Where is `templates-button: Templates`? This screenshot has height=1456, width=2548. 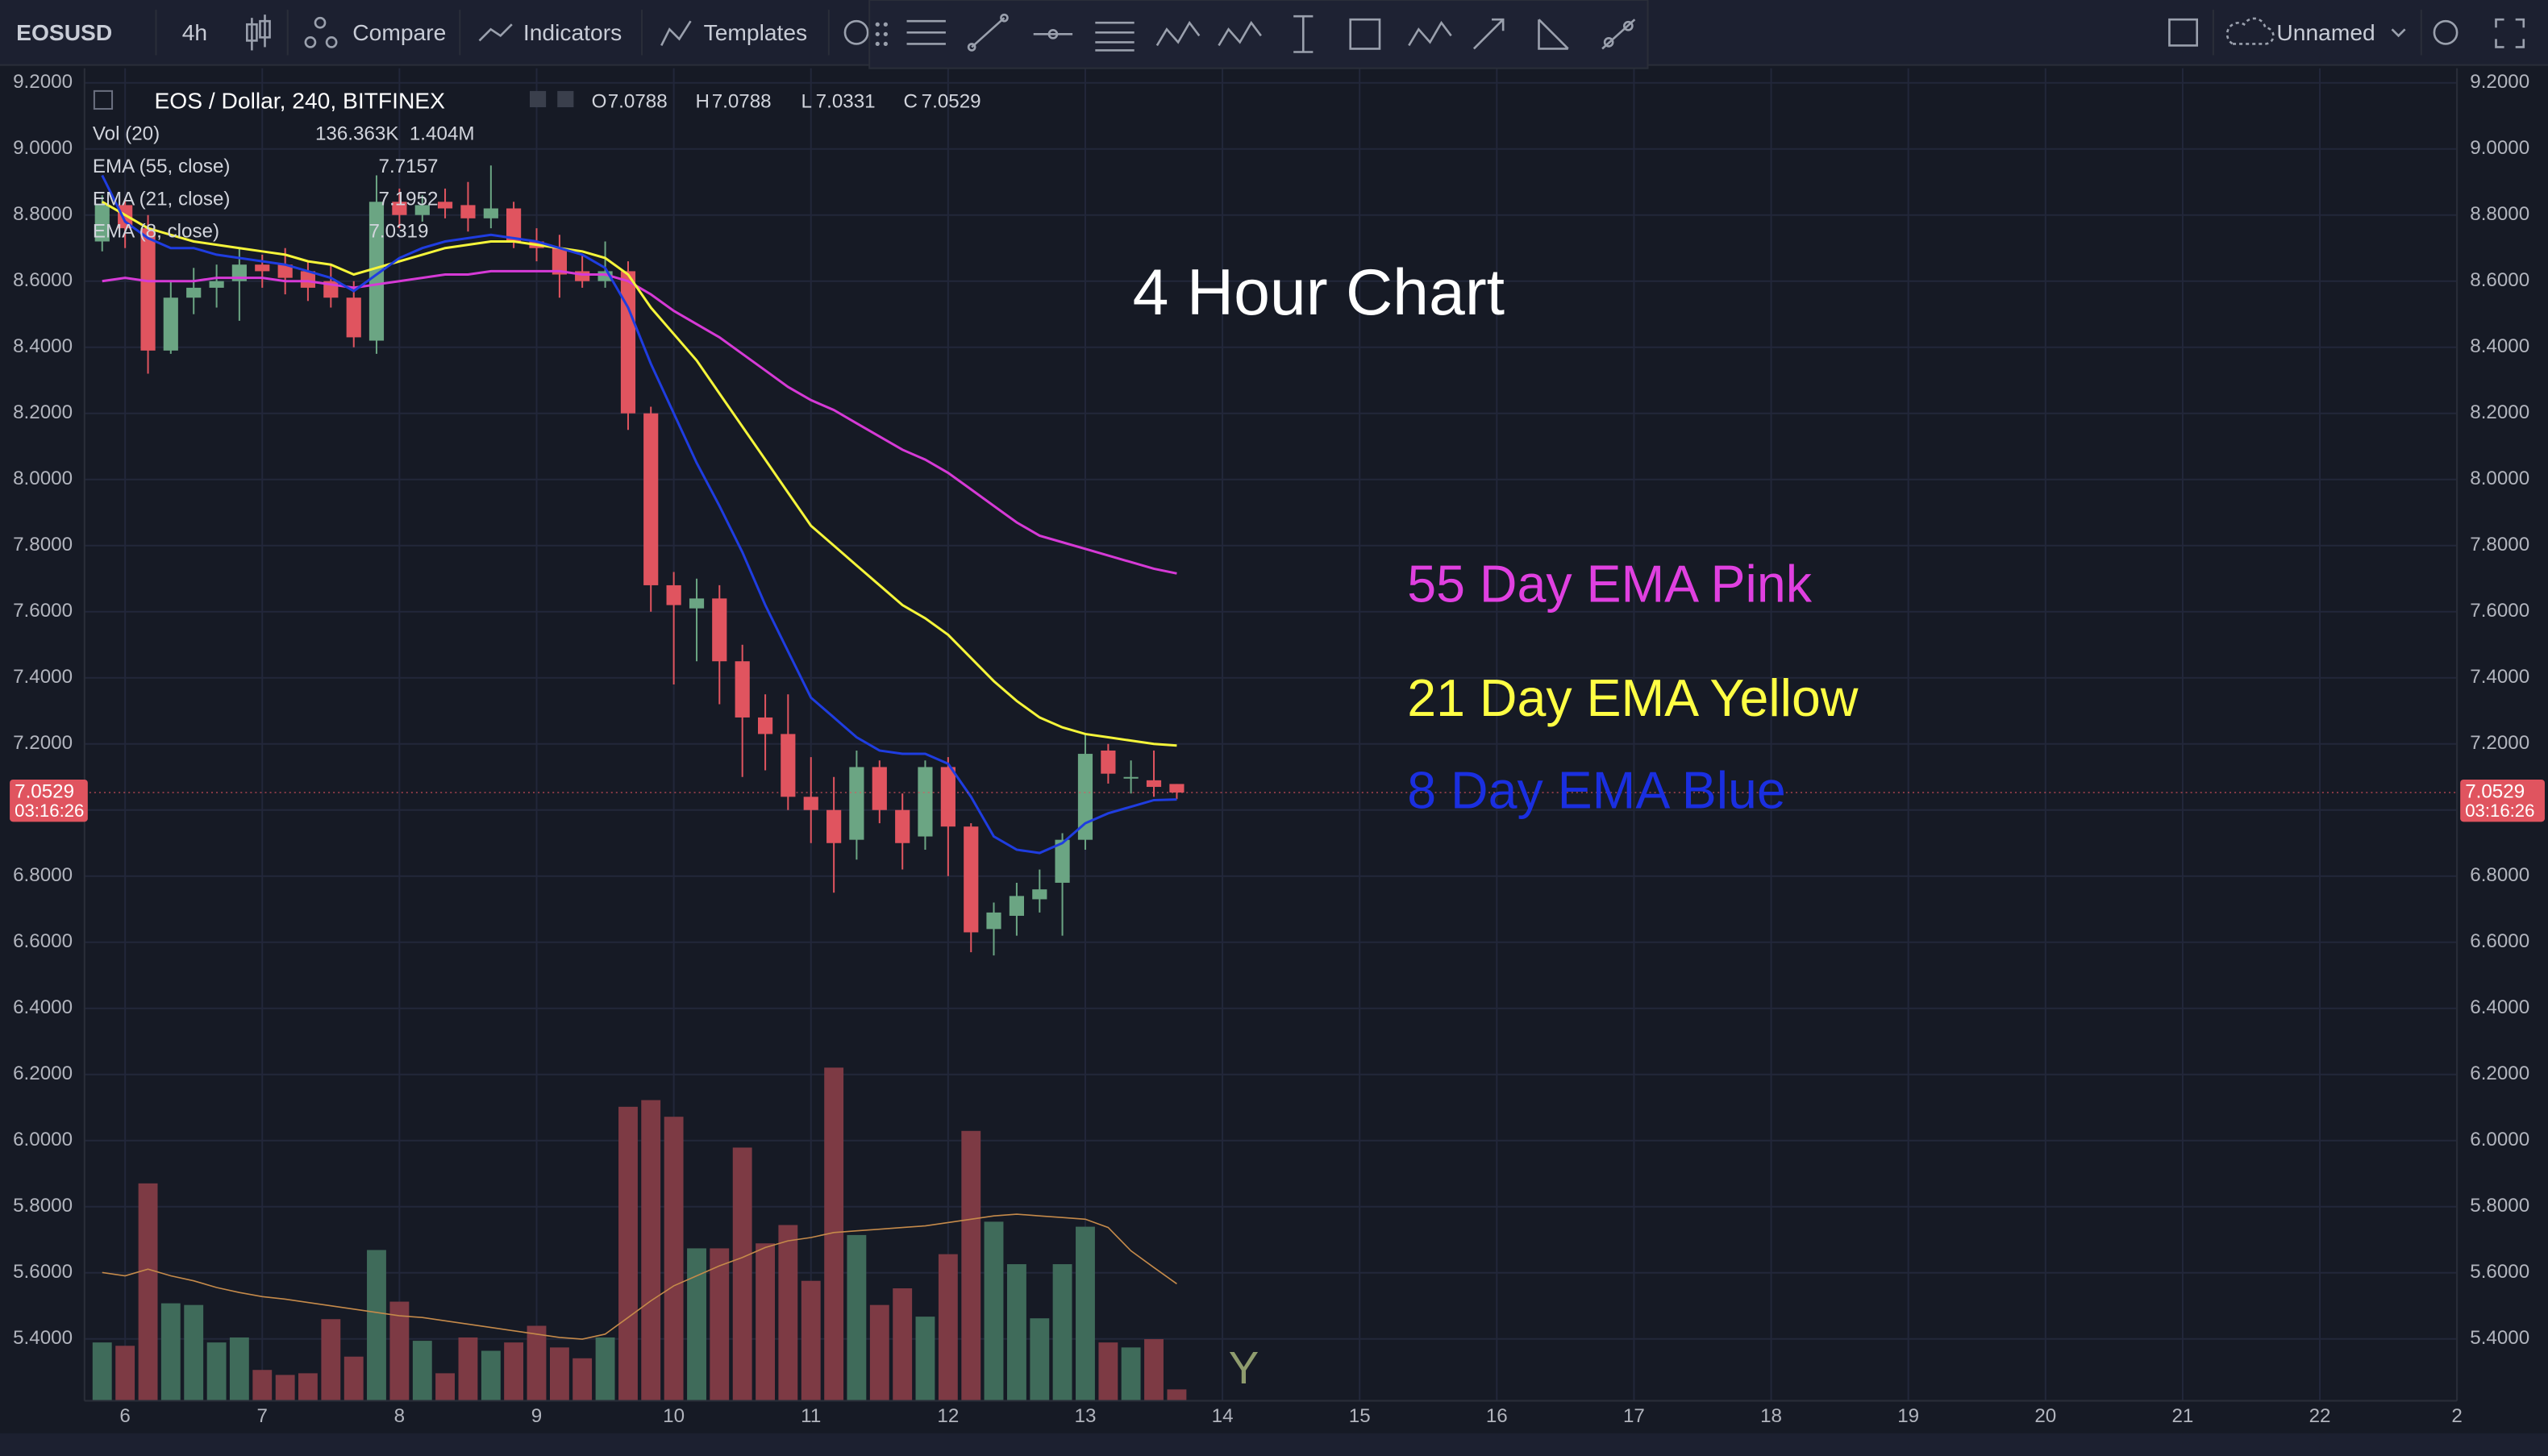
templates-button: Templates is located at coordinates (756, 32).